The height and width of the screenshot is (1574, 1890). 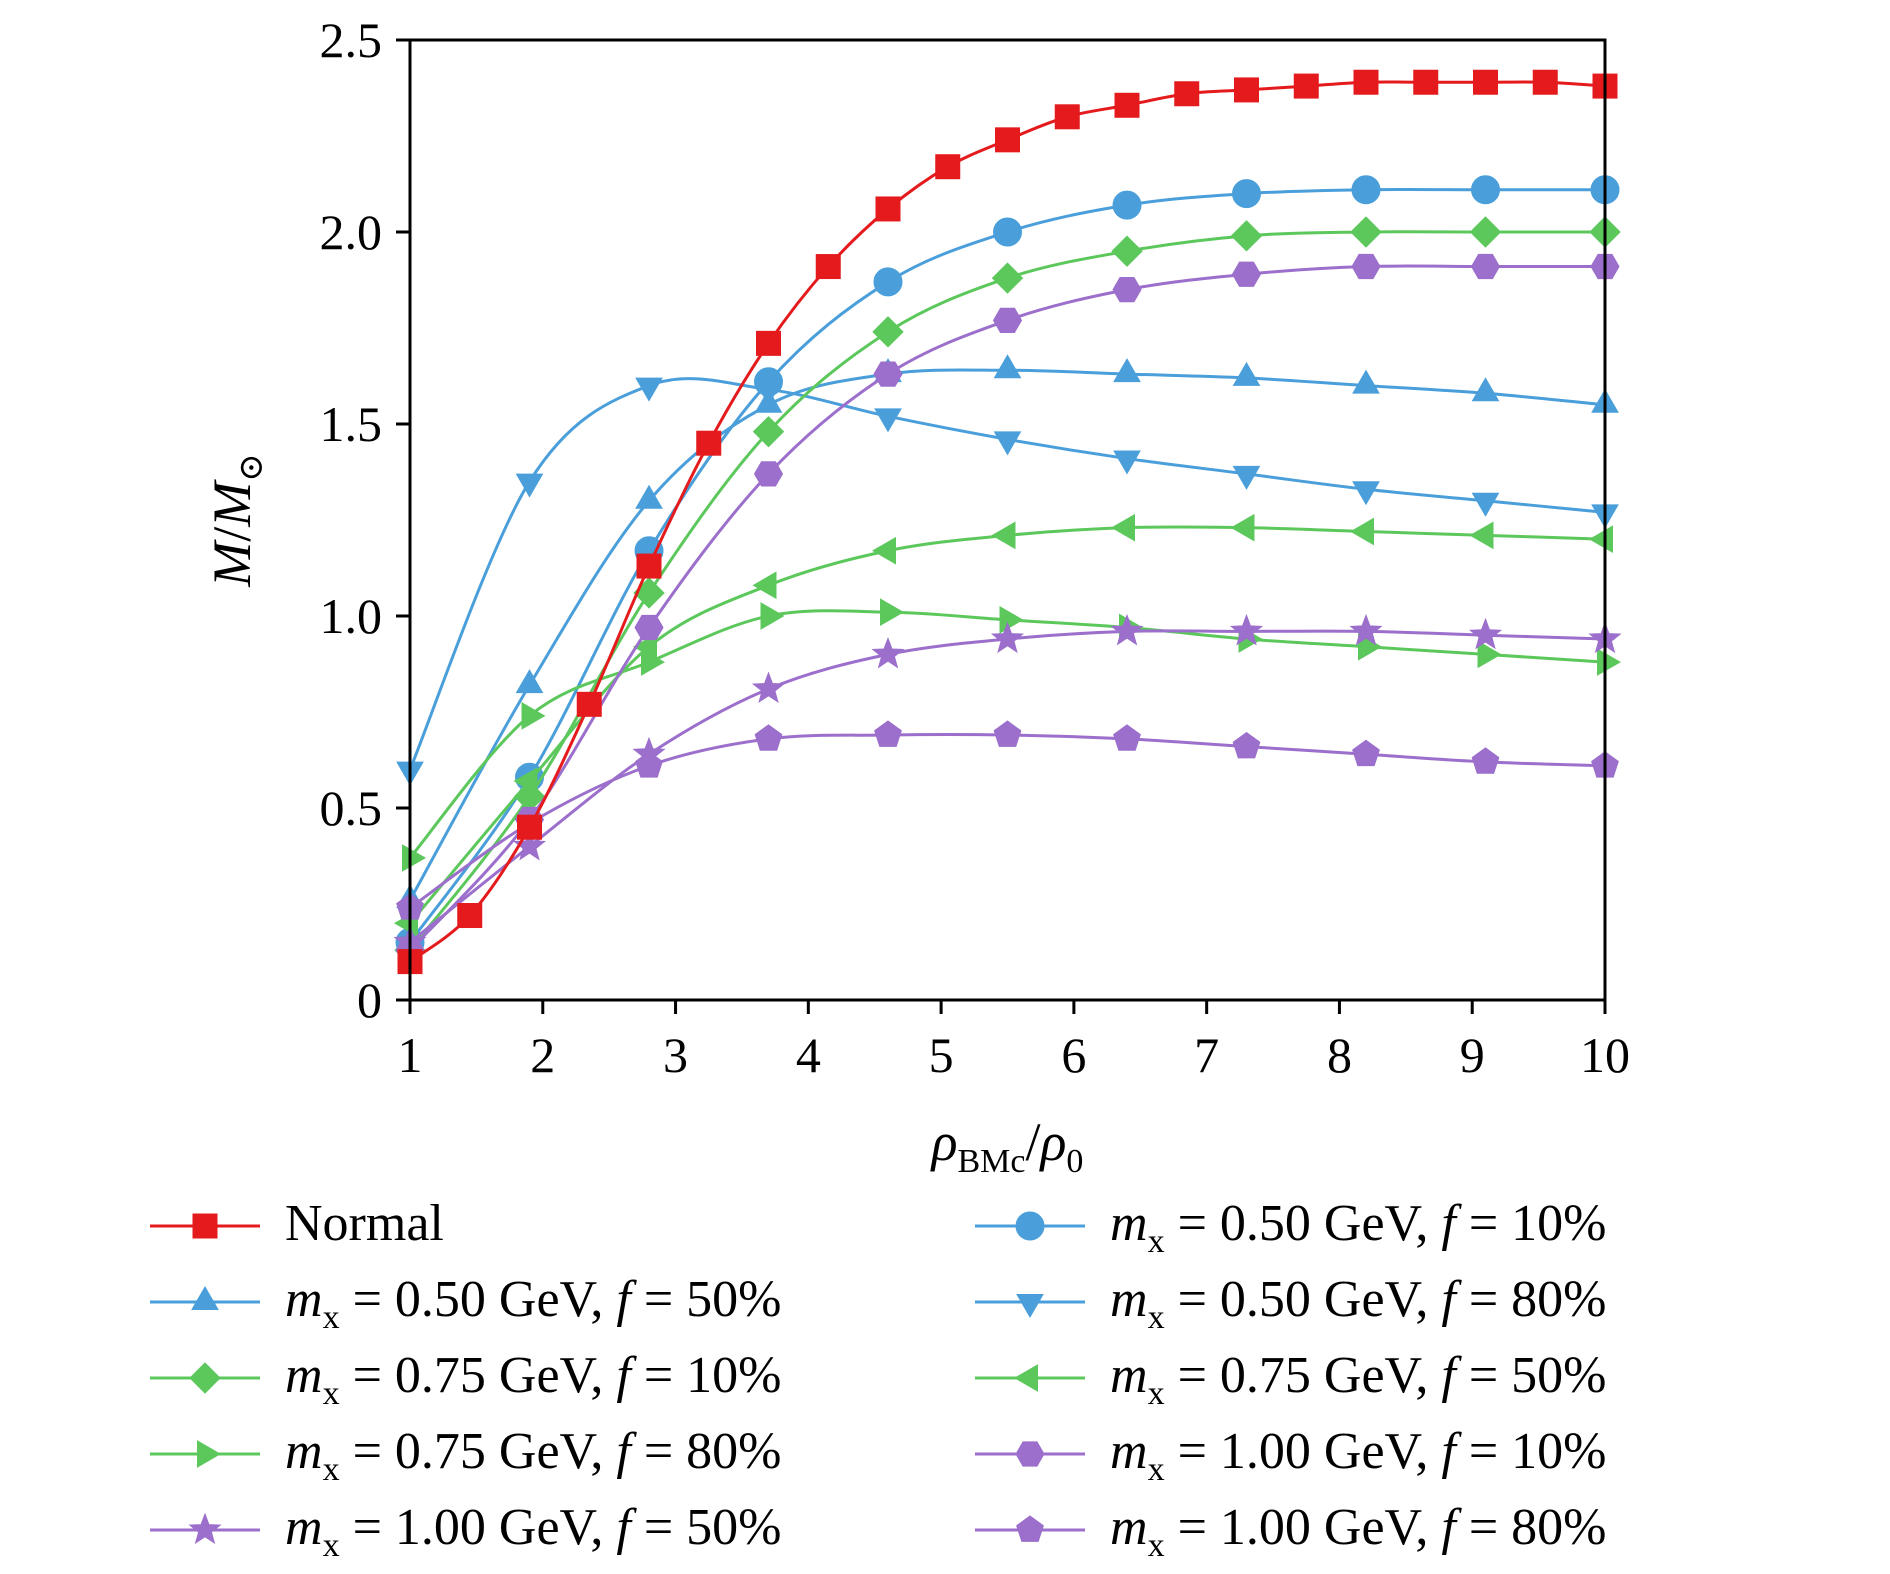 What do you see at coordinates (236, 520) in the screenshot?
I see `y-axis-title: M/M⊙` at bounding box center [236, 520].